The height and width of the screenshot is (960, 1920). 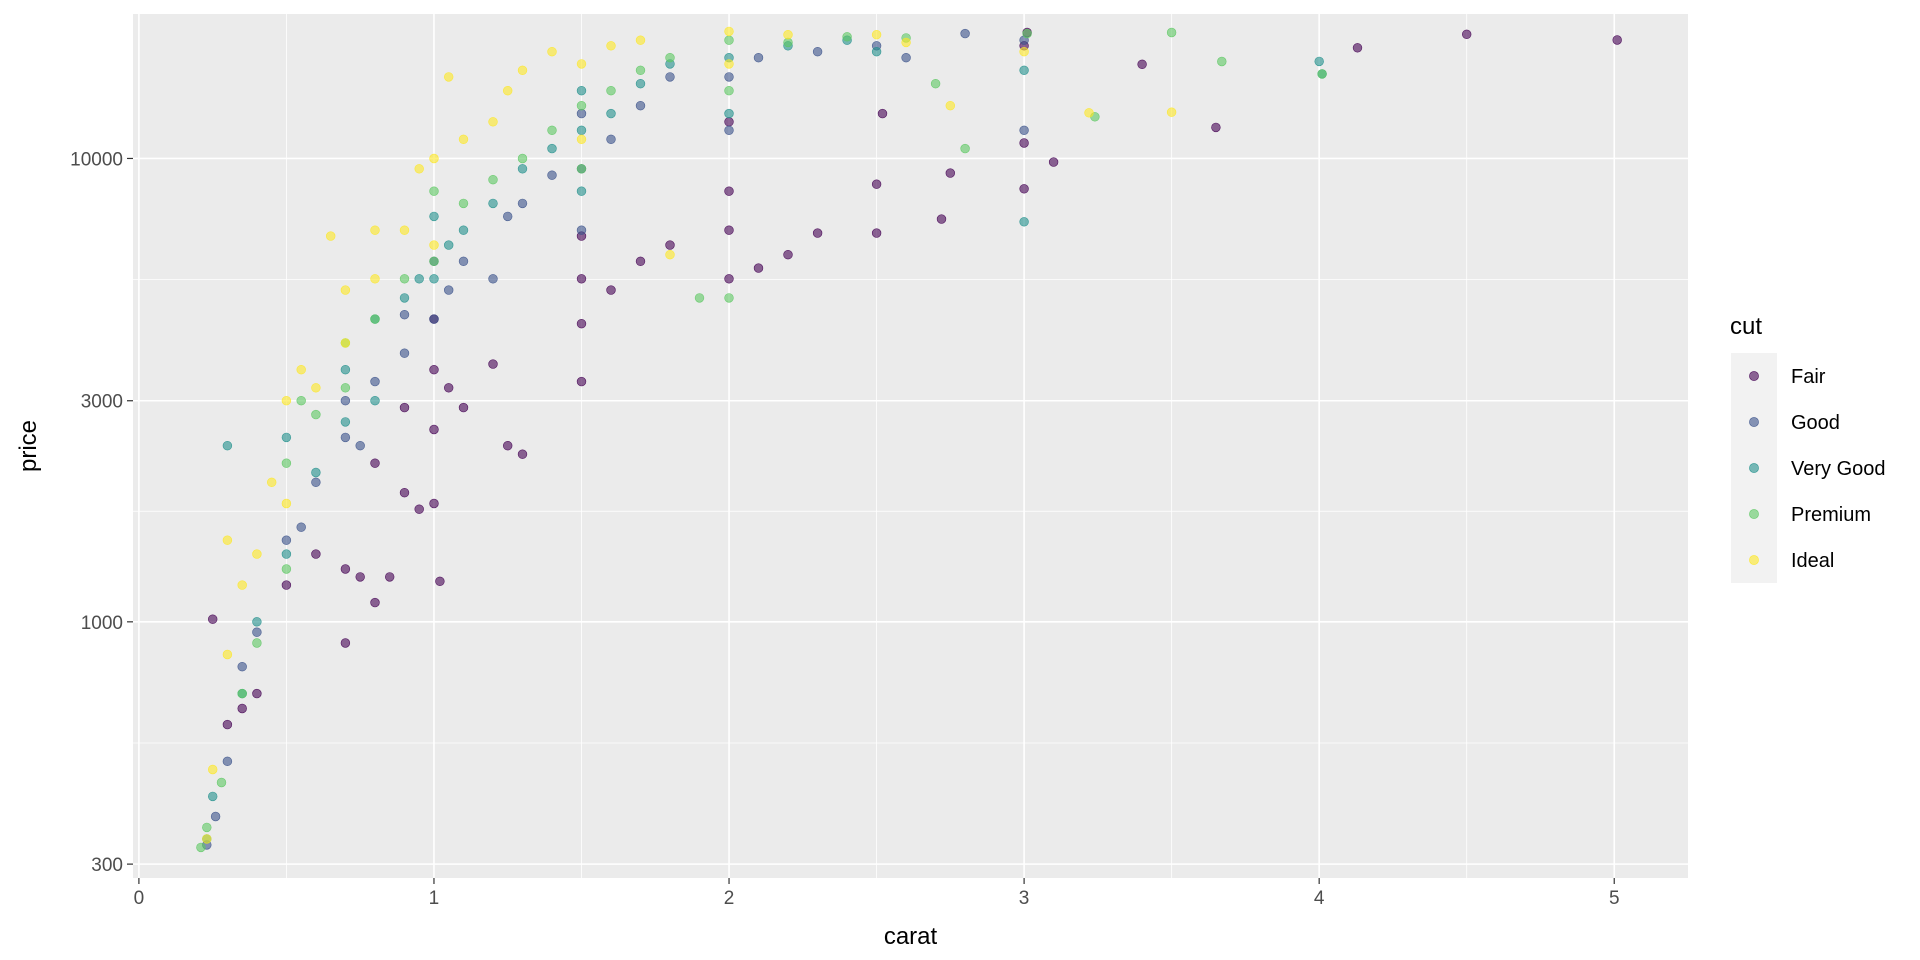 What do you see at coordinates (1817, 469) in the screenshot?
I see `legend-items: Fair Good Very Good Premium Ideal` at bounding box center [1817, 469].